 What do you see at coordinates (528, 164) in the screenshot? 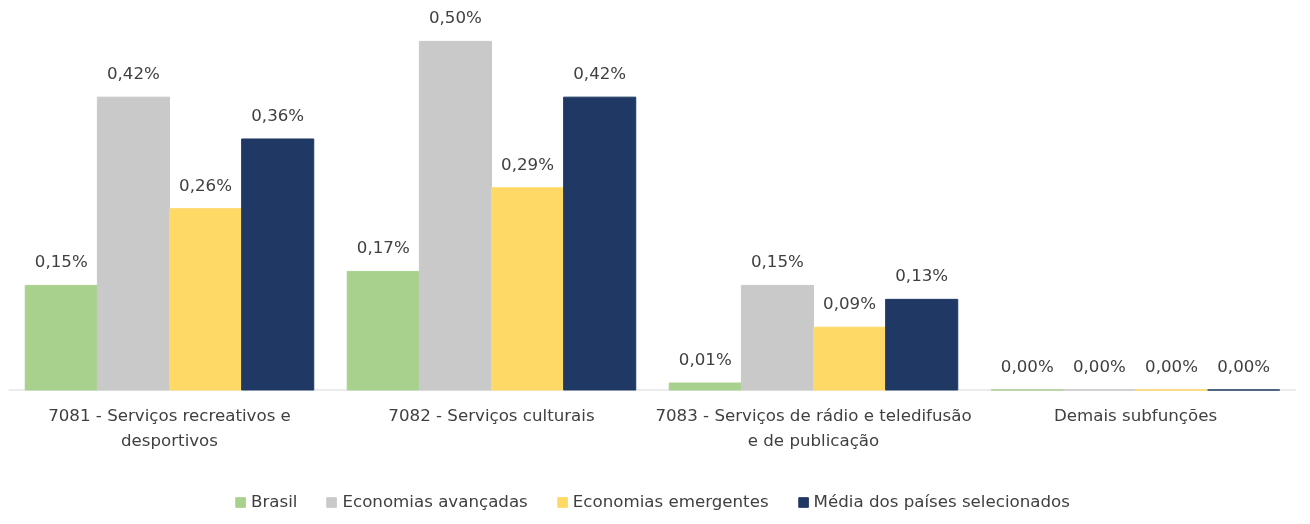
I see `data-label: 0,29%` at bounding box center [528, 164].